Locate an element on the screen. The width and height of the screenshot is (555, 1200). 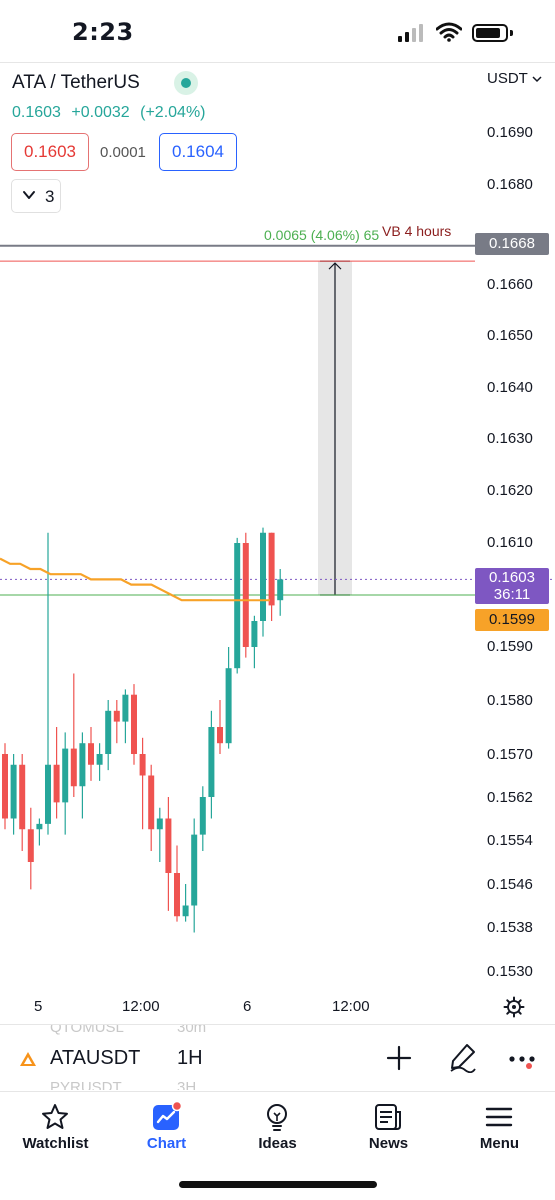
tab-chart: Chart is located at coordinates (166, 1127).